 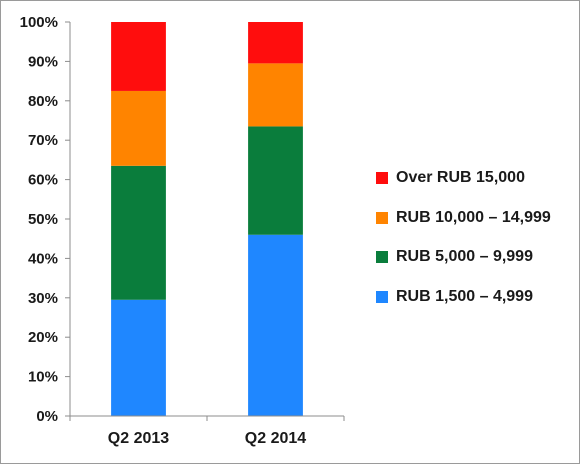 I want to click on legend-item: RUB 5,000 – 9,999, so click(x=463, y=257).